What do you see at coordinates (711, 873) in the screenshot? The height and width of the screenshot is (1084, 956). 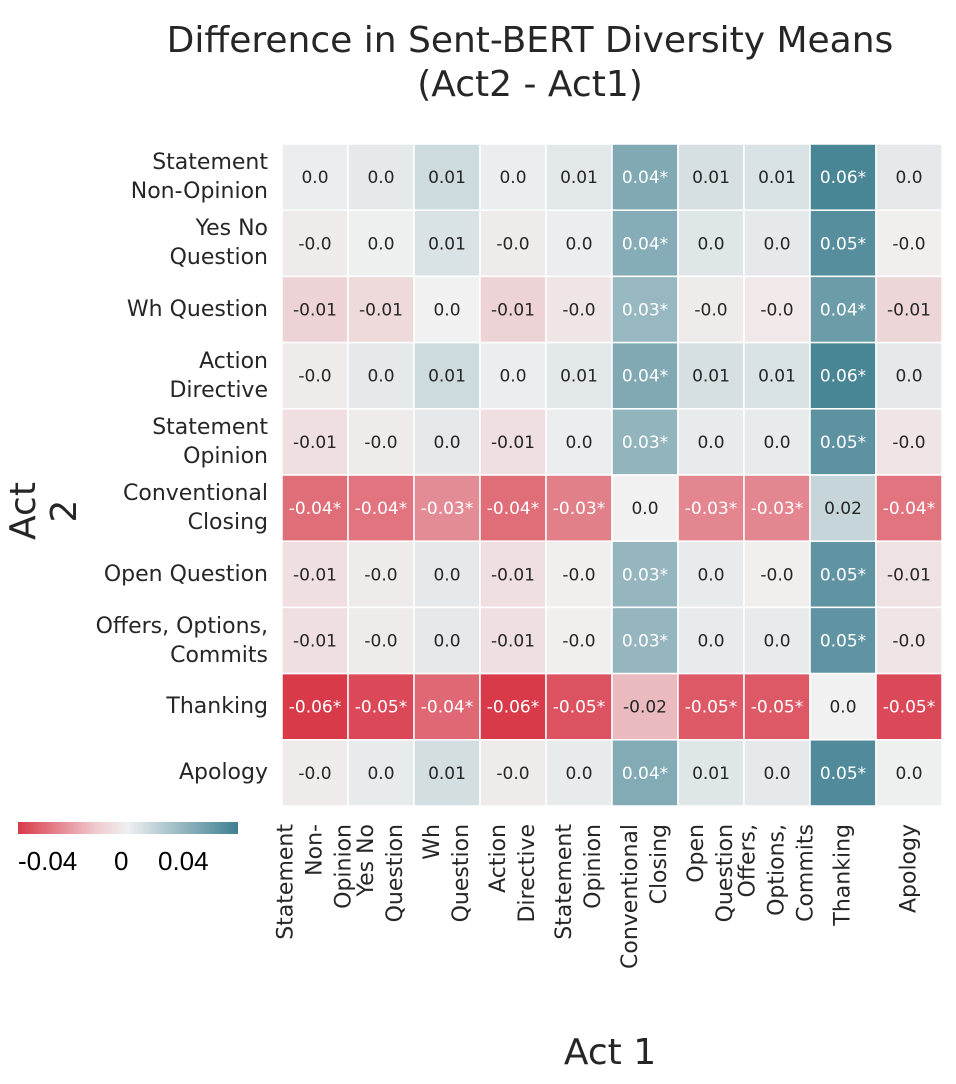 I see `x-tick-label: Open Question` at bounding box center [711, 873].